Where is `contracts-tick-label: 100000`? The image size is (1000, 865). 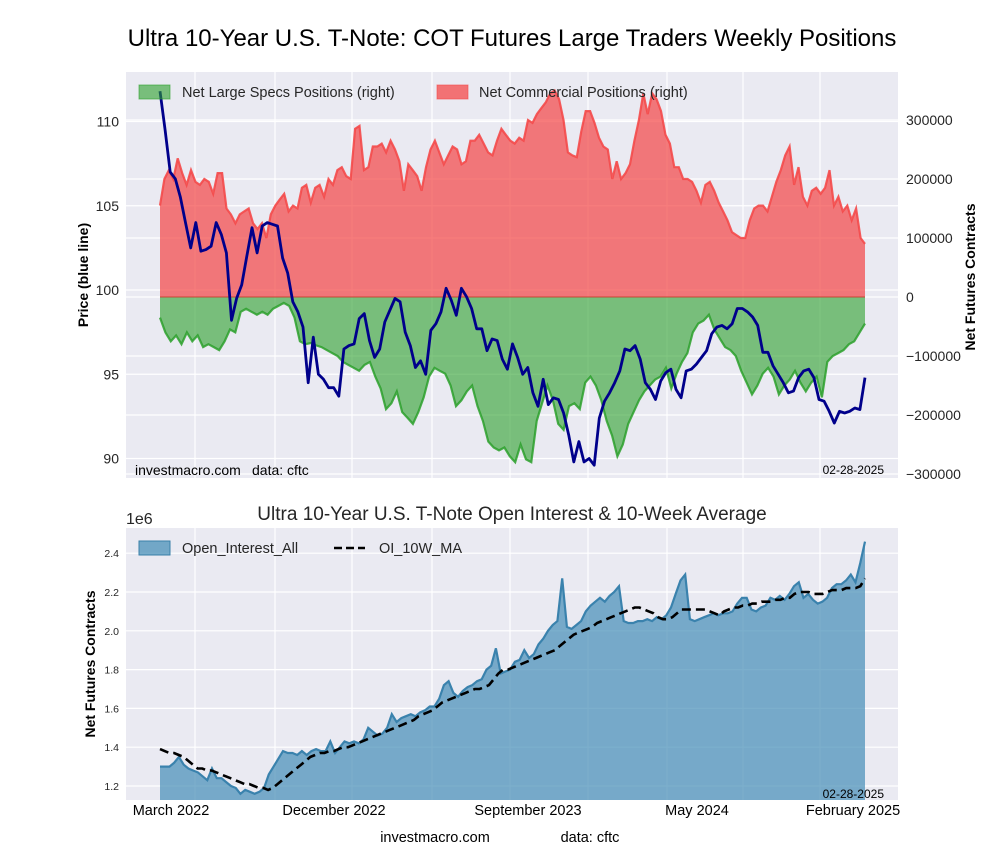
contracts-tick-label: 100000 is located at coordinates (929, 238).